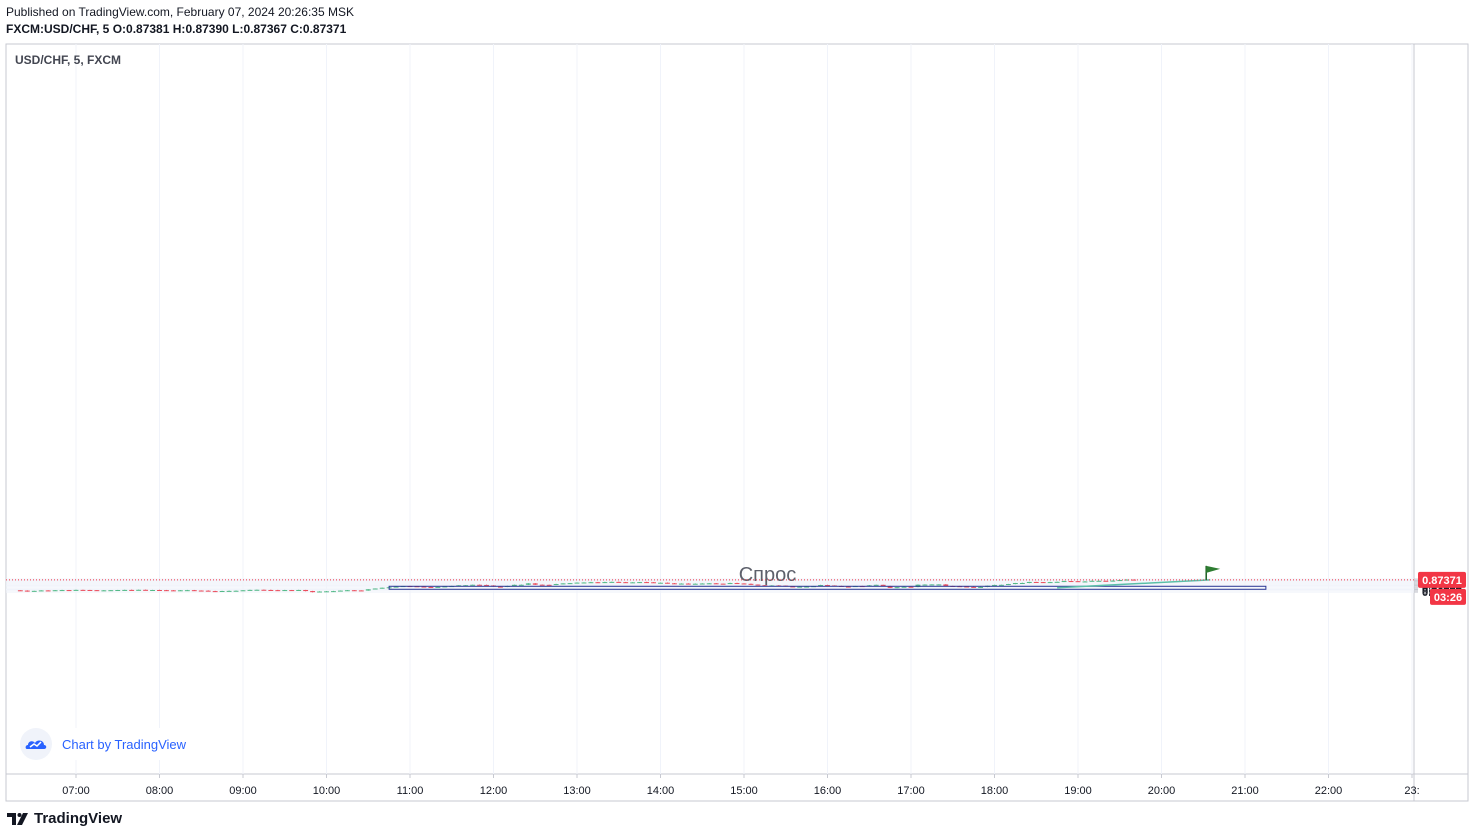 The height and width of the screenshot is (838, 1474). I want to click on time-tick-label: 12:00, so click(494, 791).